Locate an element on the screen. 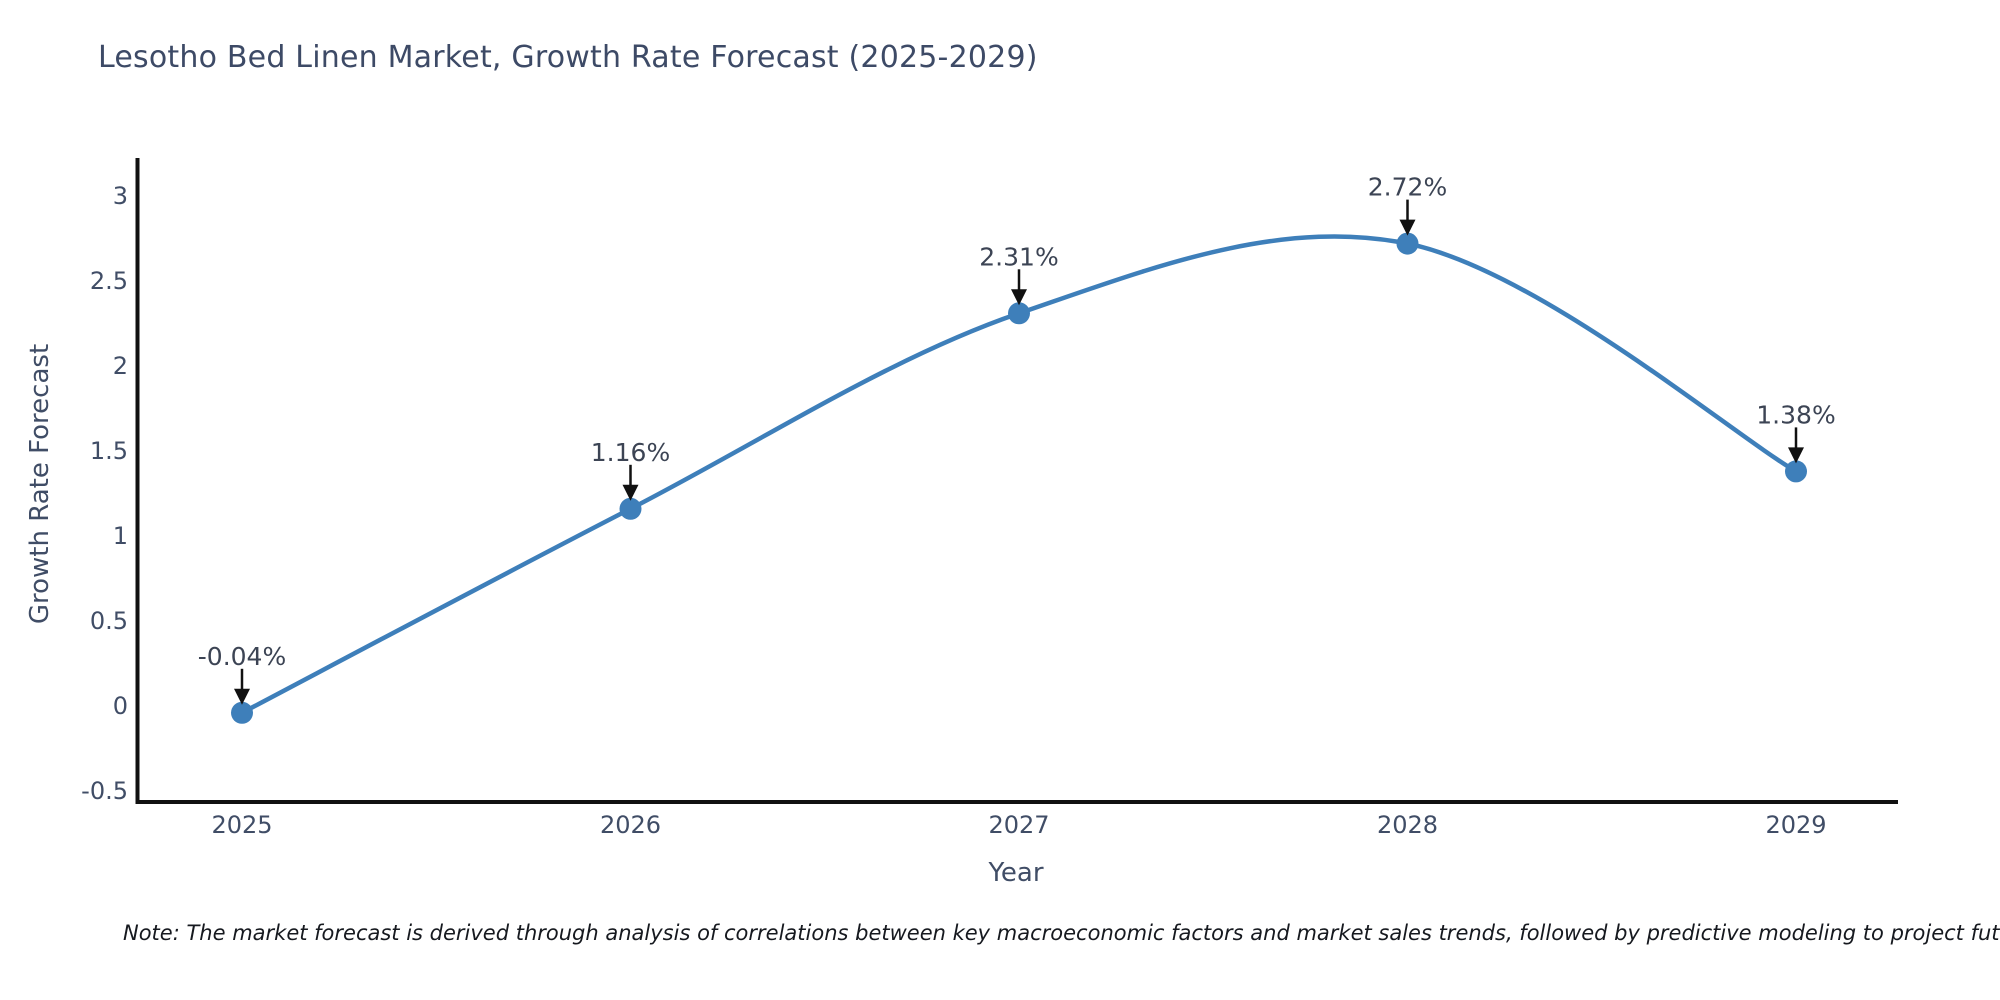  x-tick-label: 2026 is located at coordinates (630, 825).